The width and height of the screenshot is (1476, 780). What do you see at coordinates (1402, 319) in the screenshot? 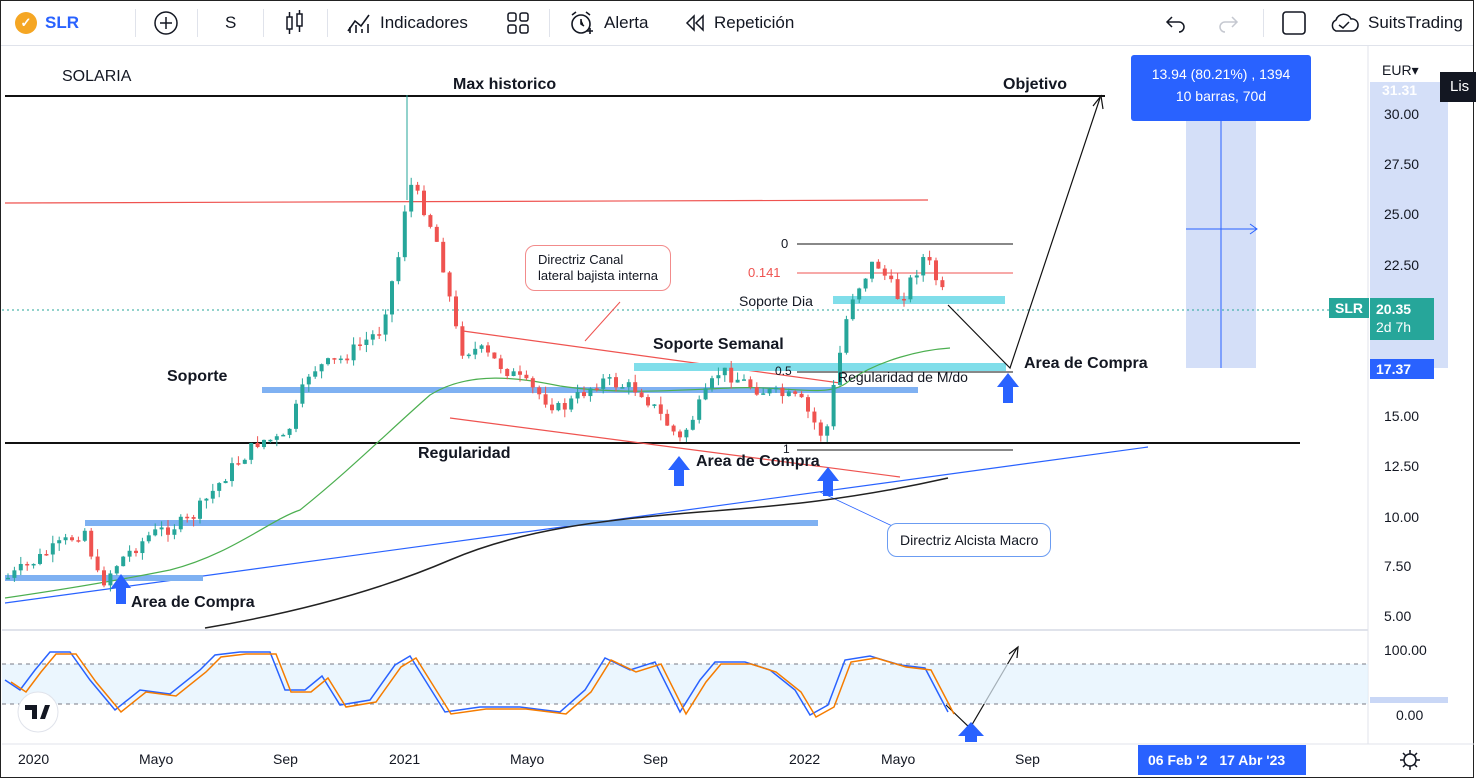
I see `last-price-tag: 20.35 2d 7h` at bounding box center [1402, 319].